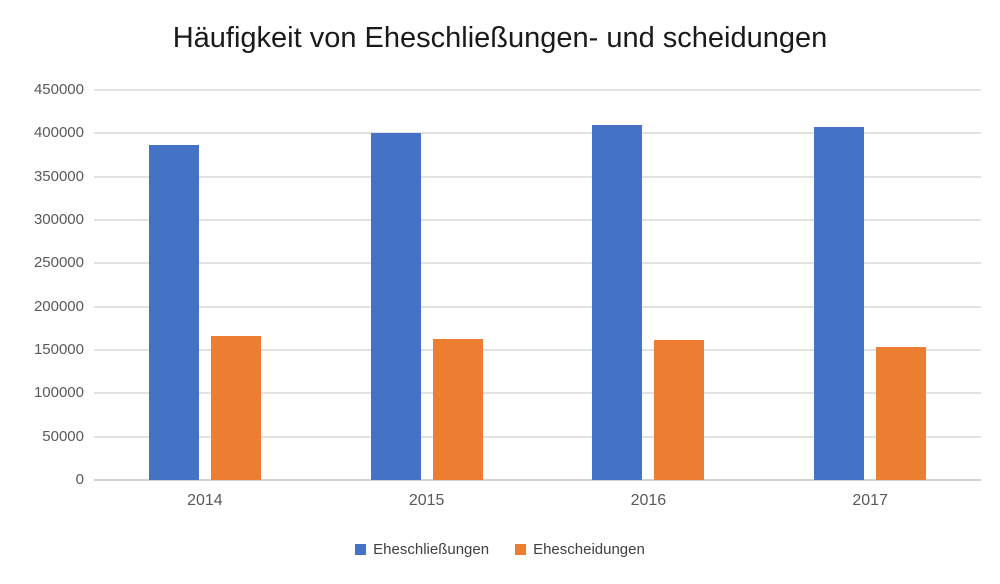  Describe the element at coordinates (870, 500) in the screenshot. I see `x-axis-label: 2017` at that location.